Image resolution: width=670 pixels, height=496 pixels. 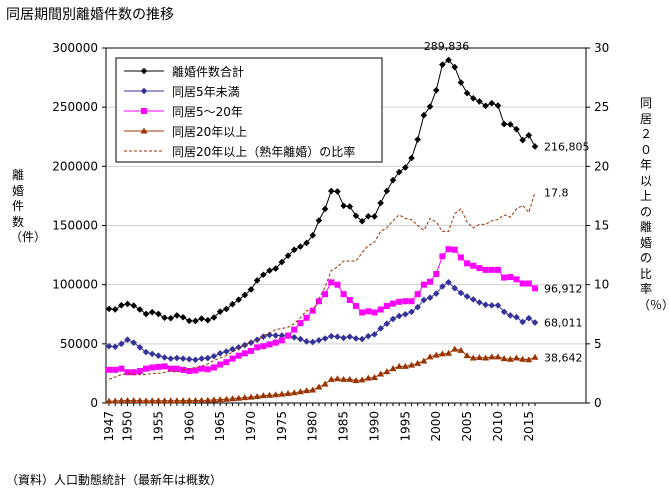 What do you see at coordinates (654, 204) in the screenshot?
I see `y-axis-right-label: 同居２０年以上の離婚の比率（％）` at bounding box center [654, 204].